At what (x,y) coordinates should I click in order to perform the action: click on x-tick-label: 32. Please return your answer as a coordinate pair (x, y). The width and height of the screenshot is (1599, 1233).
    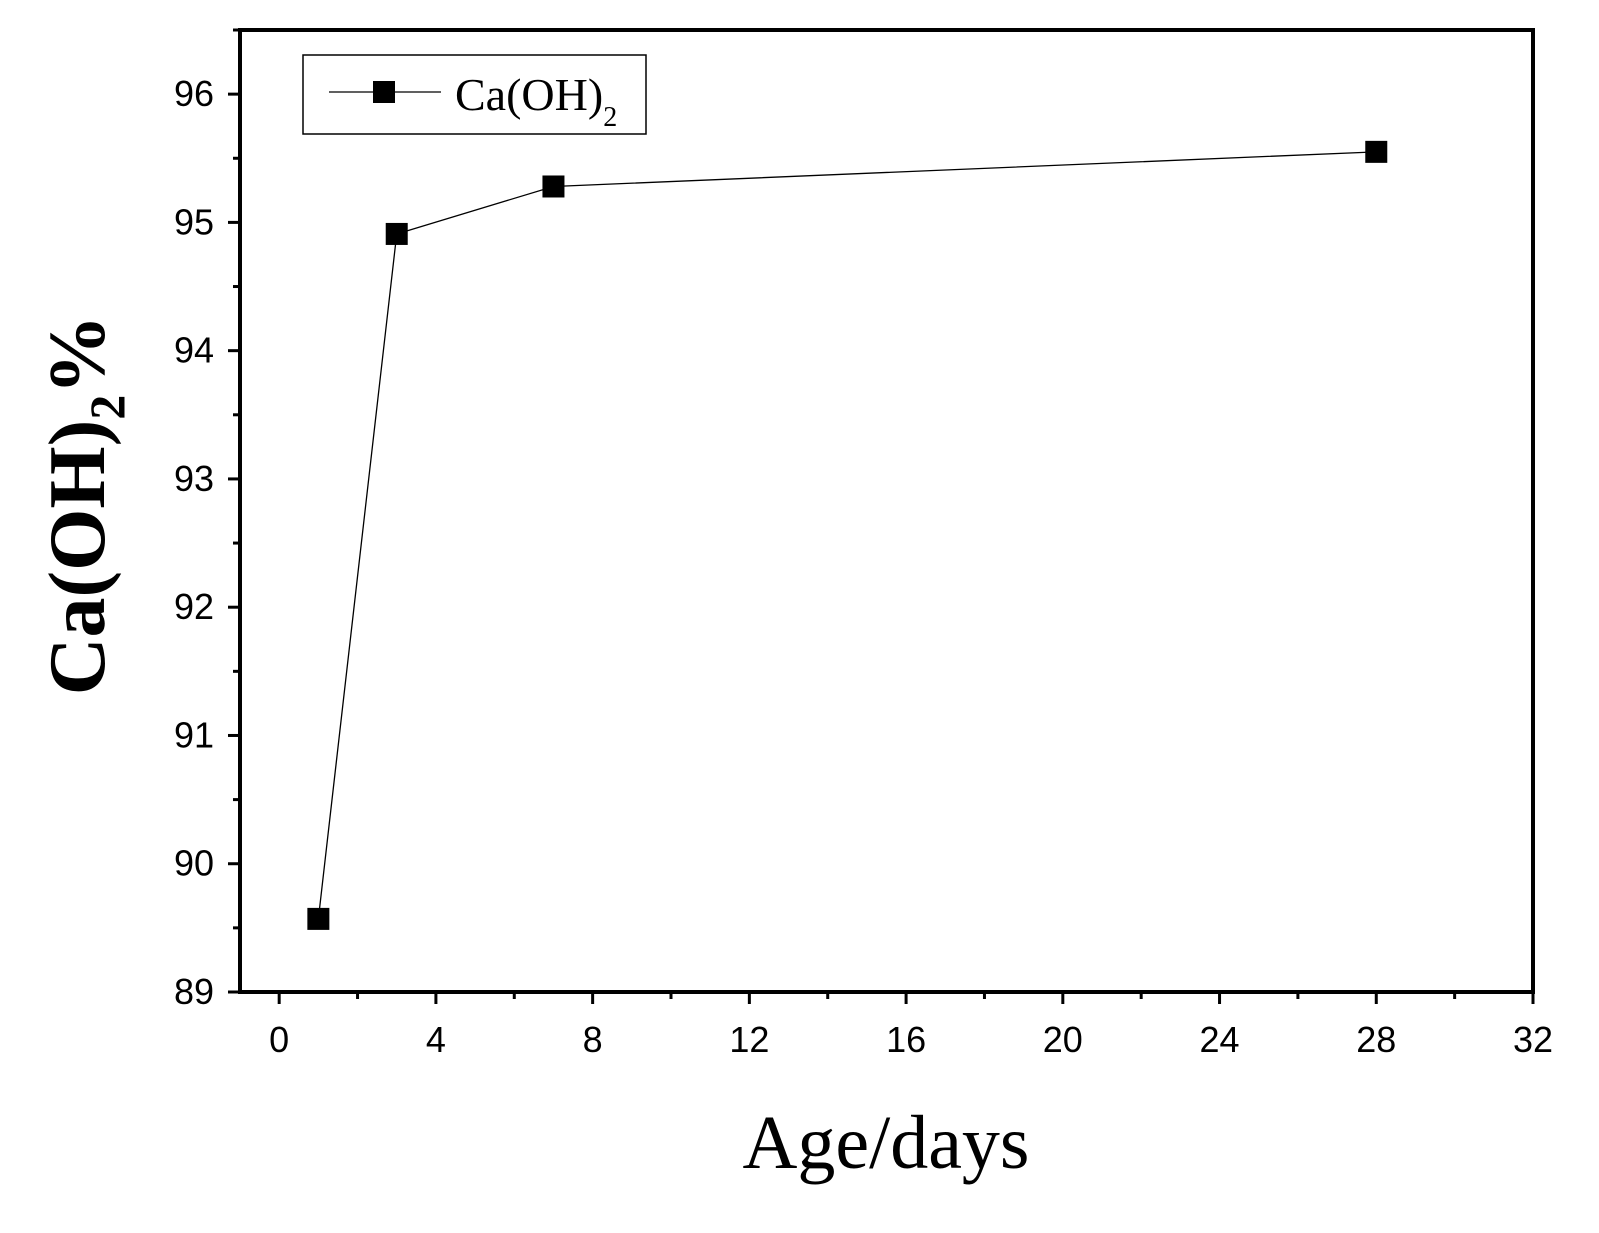
    Looking at the image, I should click on (1533, 1039).